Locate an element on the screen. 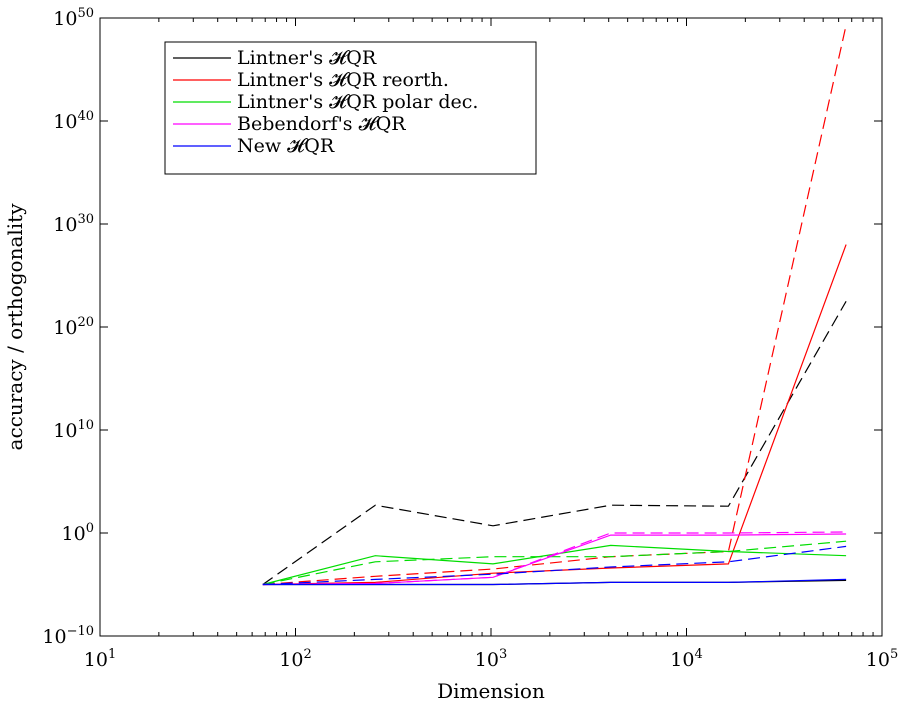  legend-label: Lintner's 𝓗QR is located at coordinates (307, 58).